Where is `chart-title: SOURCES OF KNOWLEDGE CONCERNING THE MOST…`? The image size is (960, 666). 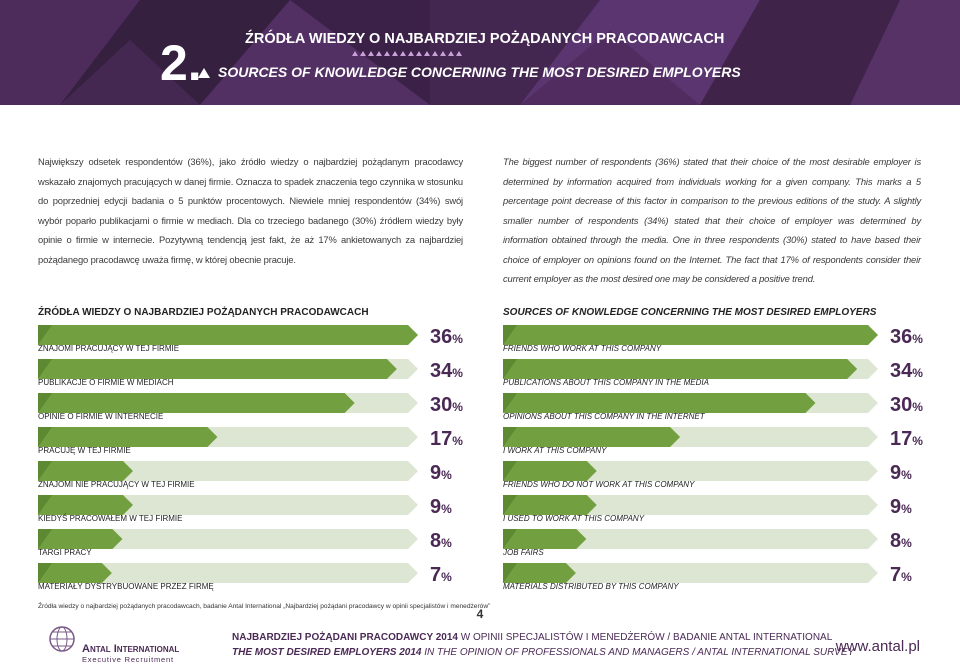 chart-title: SOURCES OF KNOWLEDGE CONCERNING THE MOST… is located at coordinates (690, 312).